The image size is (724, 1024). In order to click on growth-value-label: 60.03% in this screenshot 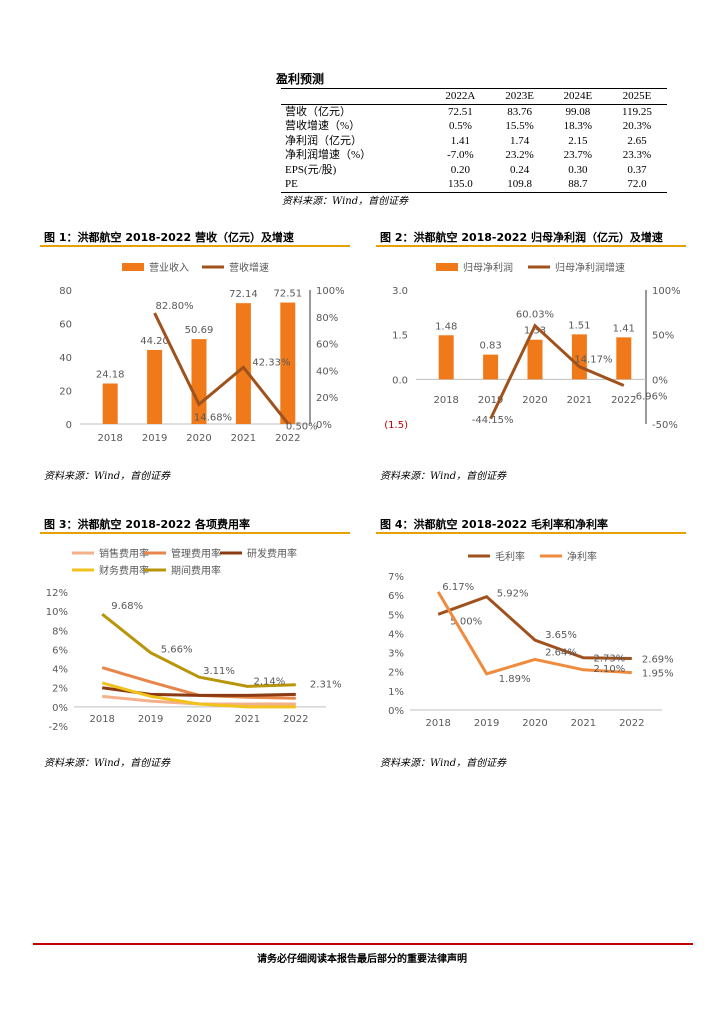, I will do `click(535, 315)`.